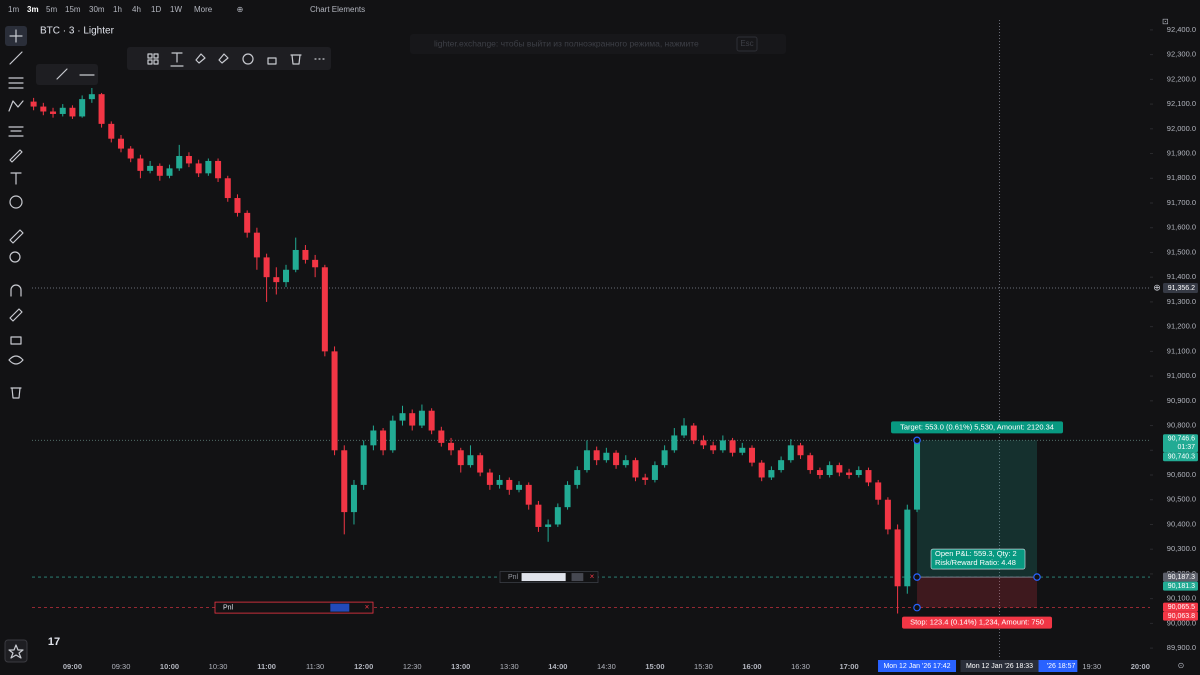 The height and width of the screenshot is (675, 1200). I want to click on y-tick-label: 91,700.0, so click(1181, 202).